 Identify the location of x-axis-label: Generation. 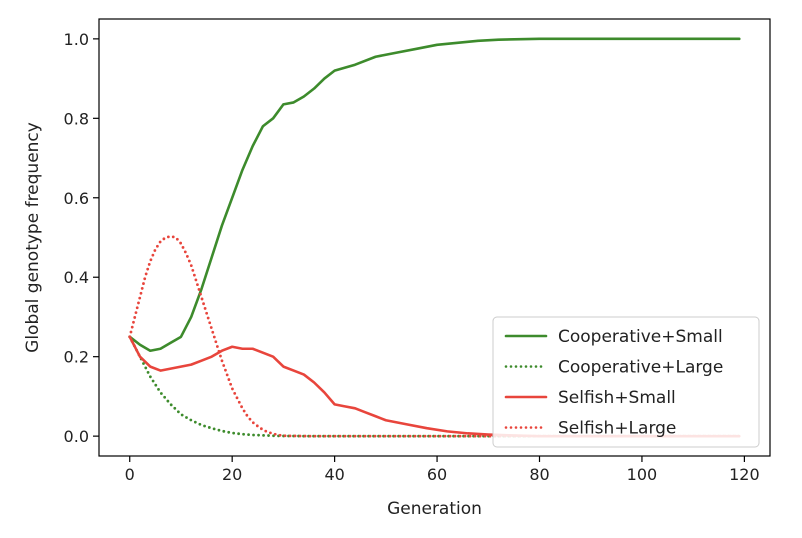
(434, 509).